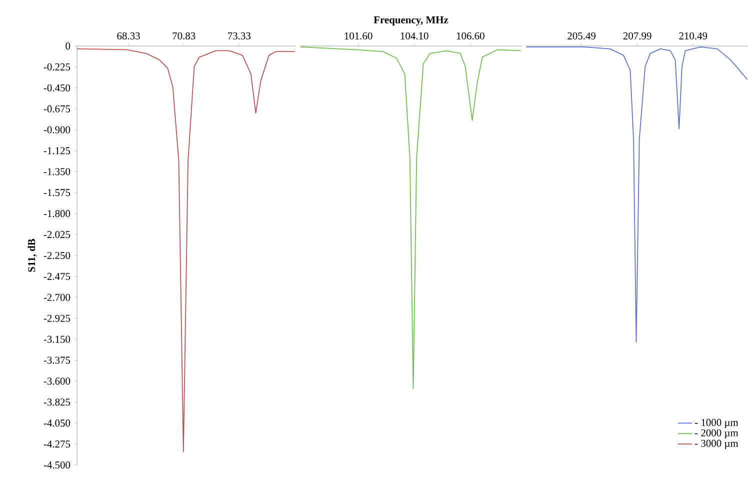 This screenshot has width=756, height=477. What do you see at coordinates (414, 36) in the screenshot?
I see `x-tick-label: 104.10` at bounding box center [414, 36].